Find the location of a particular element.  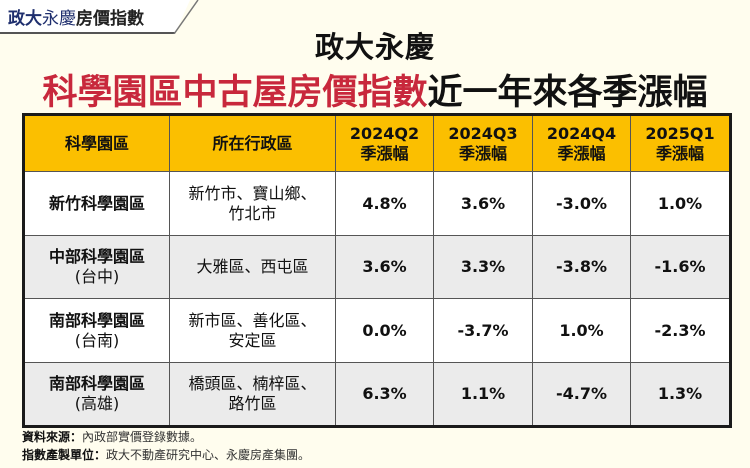

subtitle-rest: 近一年來各季漲幅 is located at coordinates (567, 93).